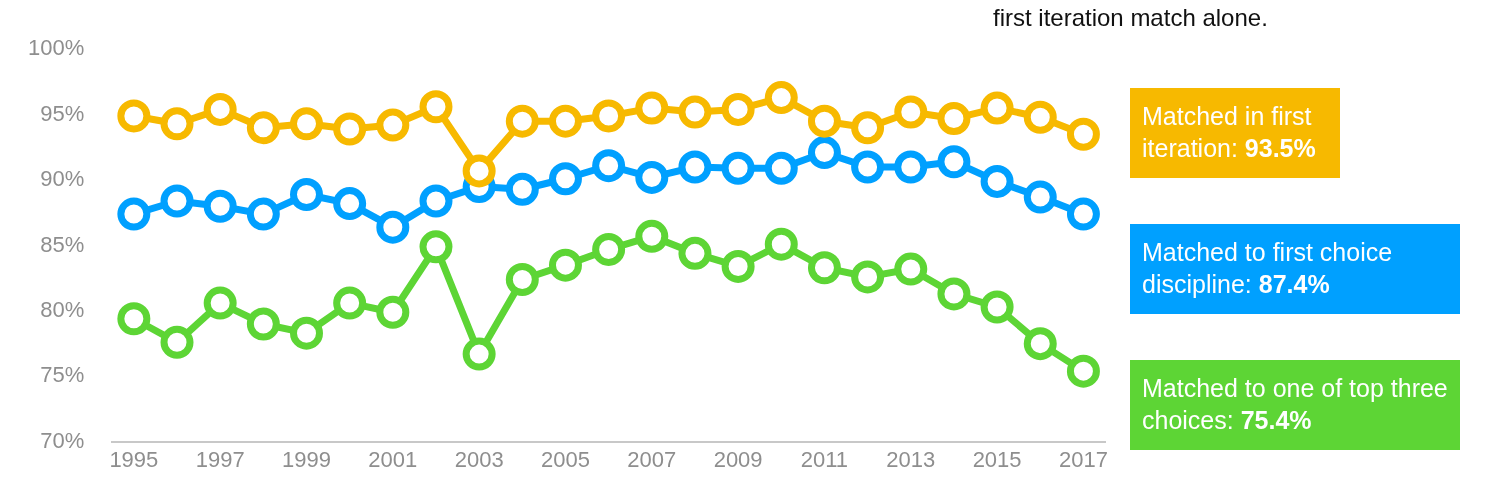  What do you see at coordinates (1295, 404) in the screenshot?
I see `series-label: Matched to one of top three choices: 75.4%` at bounding box center [1295, 404].